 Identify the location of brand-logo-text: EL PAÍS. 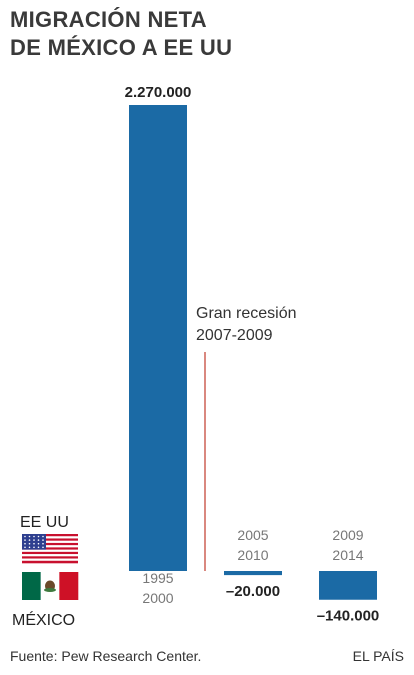
(378, 656).